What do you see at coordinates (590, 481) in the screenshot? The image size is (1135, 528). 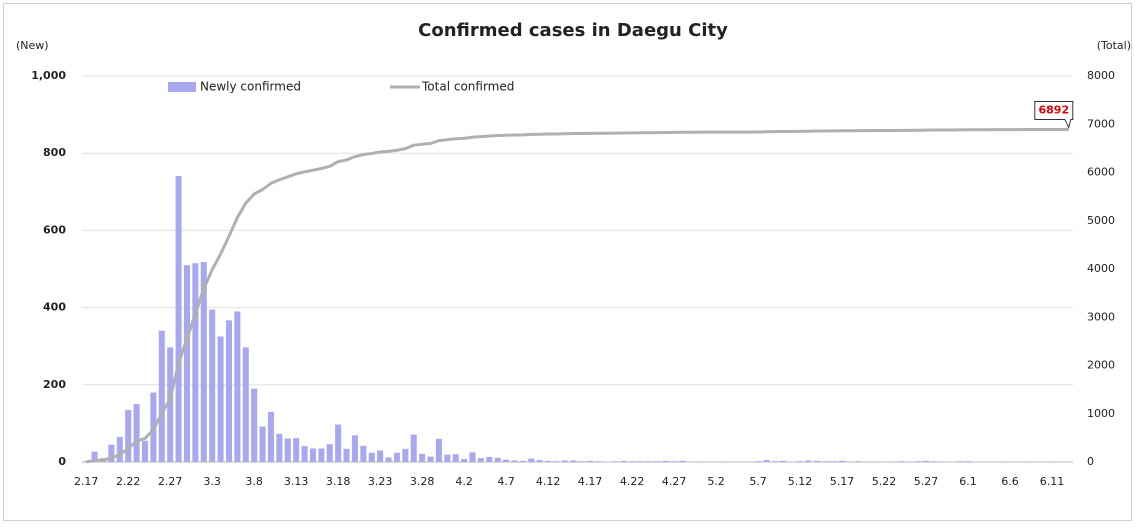 I see `x-tick-label: 4.17` at bounding box center [590, 481].